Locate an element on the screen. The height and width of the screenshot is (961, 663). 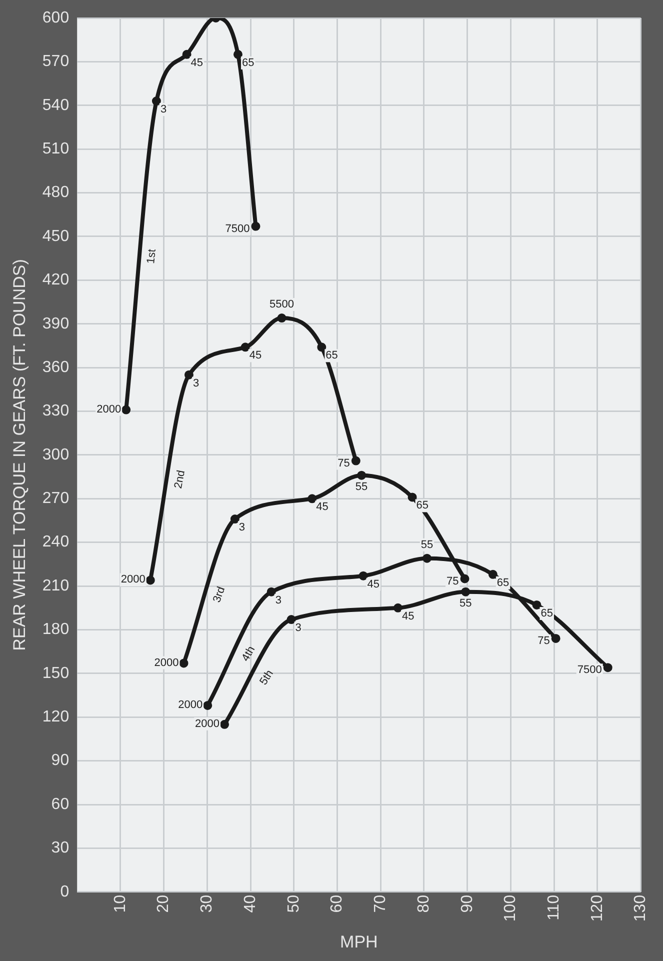
x-tick-label: 30 is located at coordinates (207, 903).